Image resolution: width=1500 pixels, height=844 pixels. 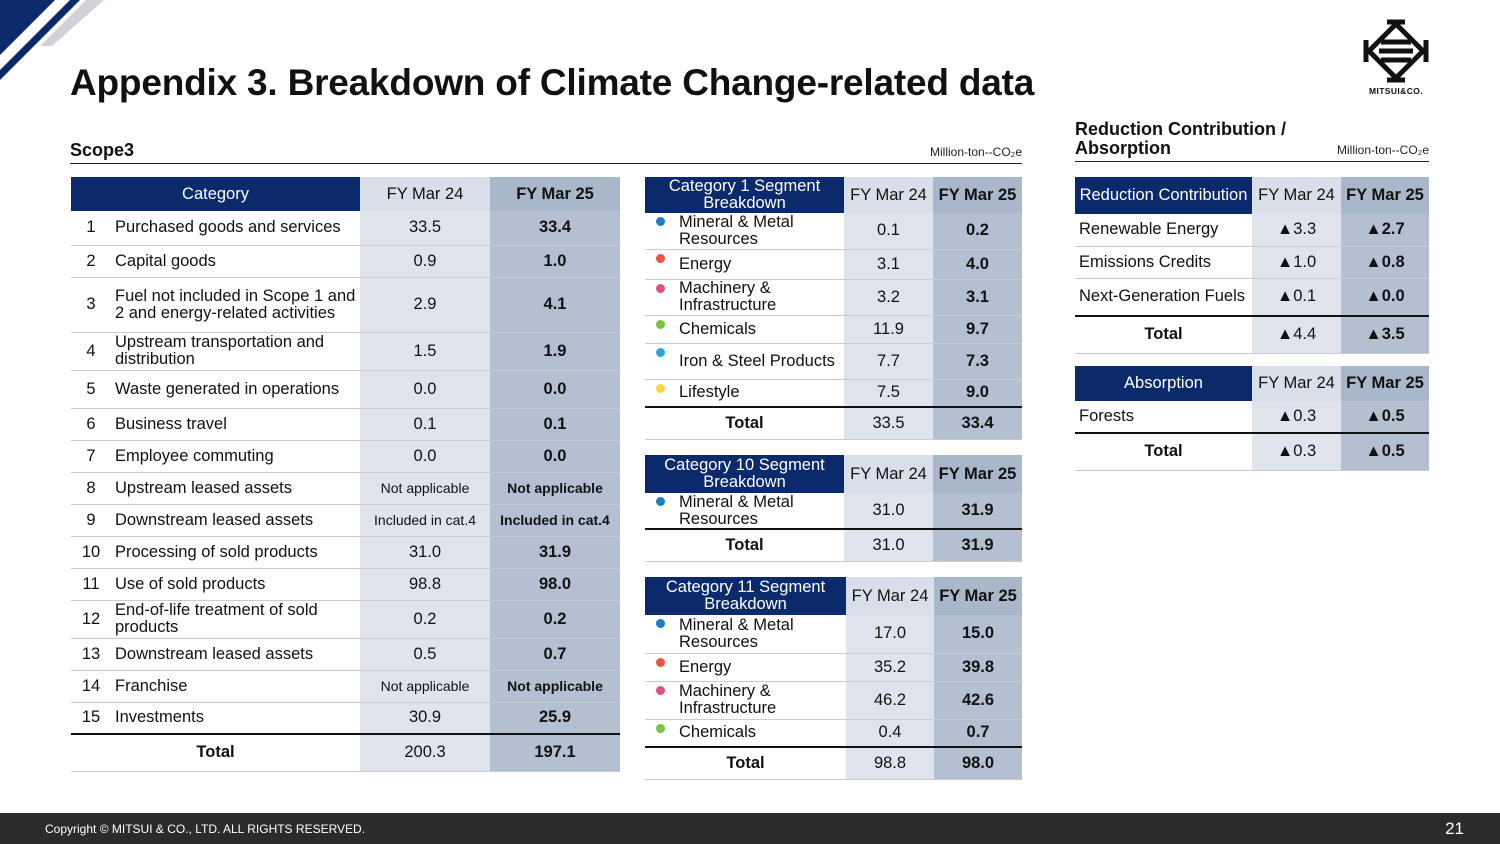 I want to click on fy24-value: 31.0, so click(x=425, y=552).